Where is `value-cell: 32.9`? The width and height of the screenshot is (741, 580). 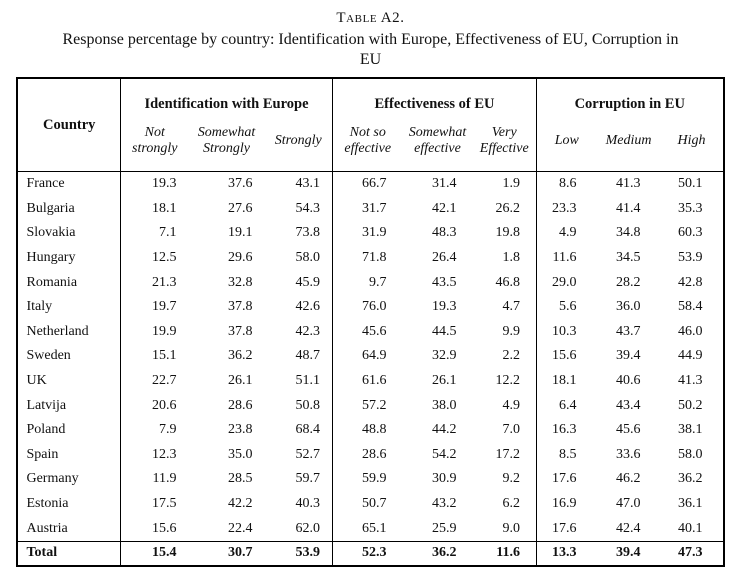 value-cell: 32.9 is located at coordinates (444, 356).